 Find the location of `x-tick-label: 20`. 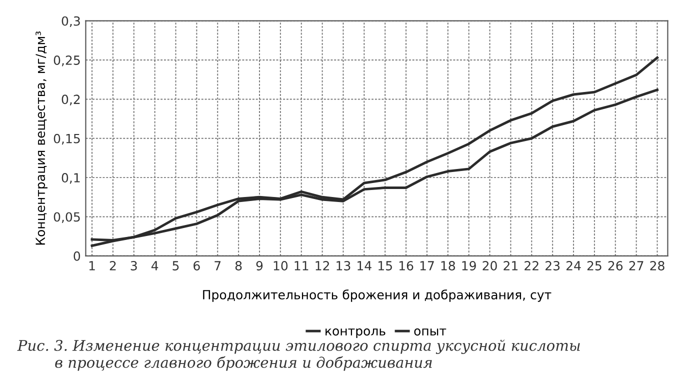

x-tick-label: 20 is located at coordinates (489, 265).